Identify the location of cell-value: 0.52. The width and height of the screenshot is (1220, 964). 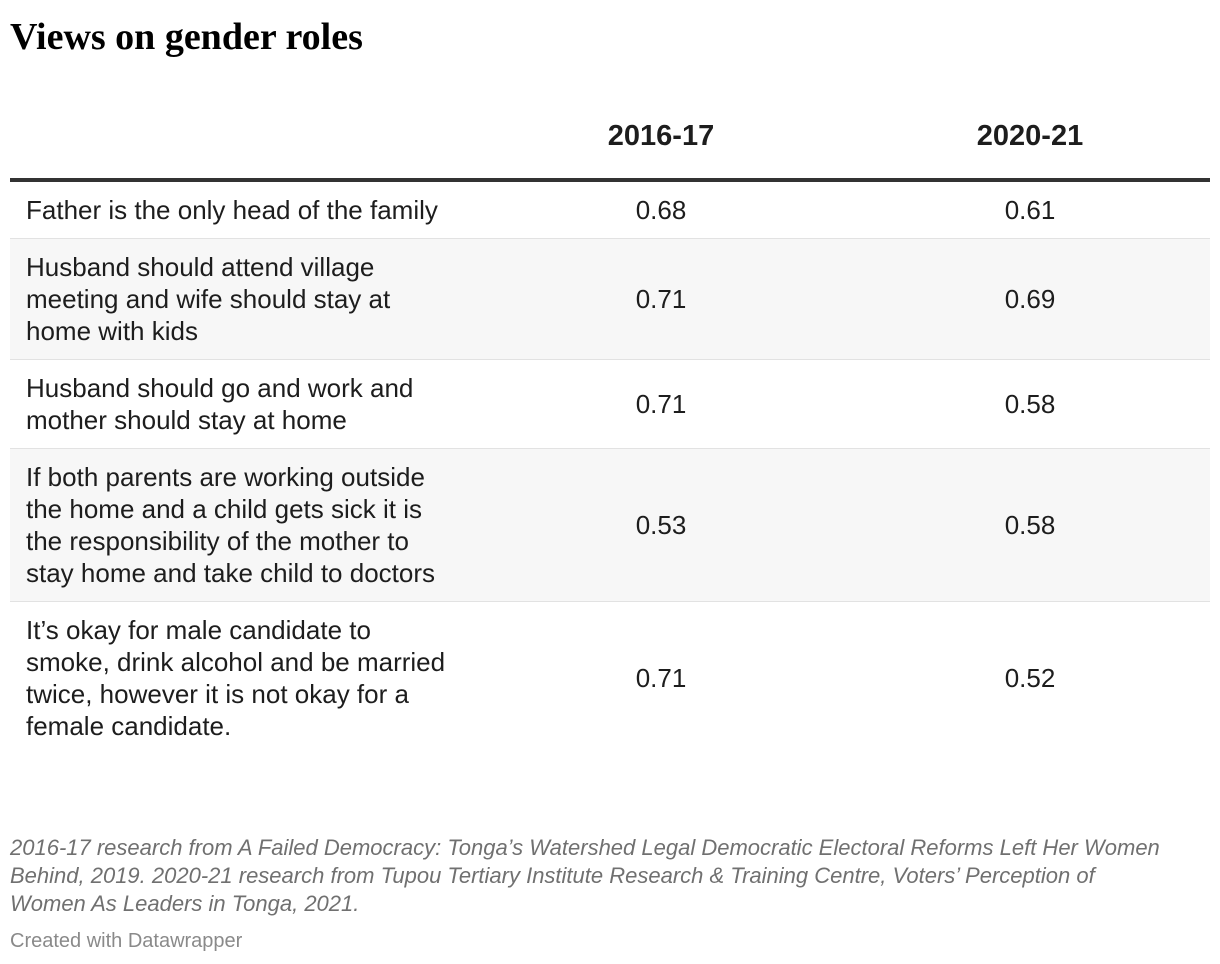
(1030, 678).